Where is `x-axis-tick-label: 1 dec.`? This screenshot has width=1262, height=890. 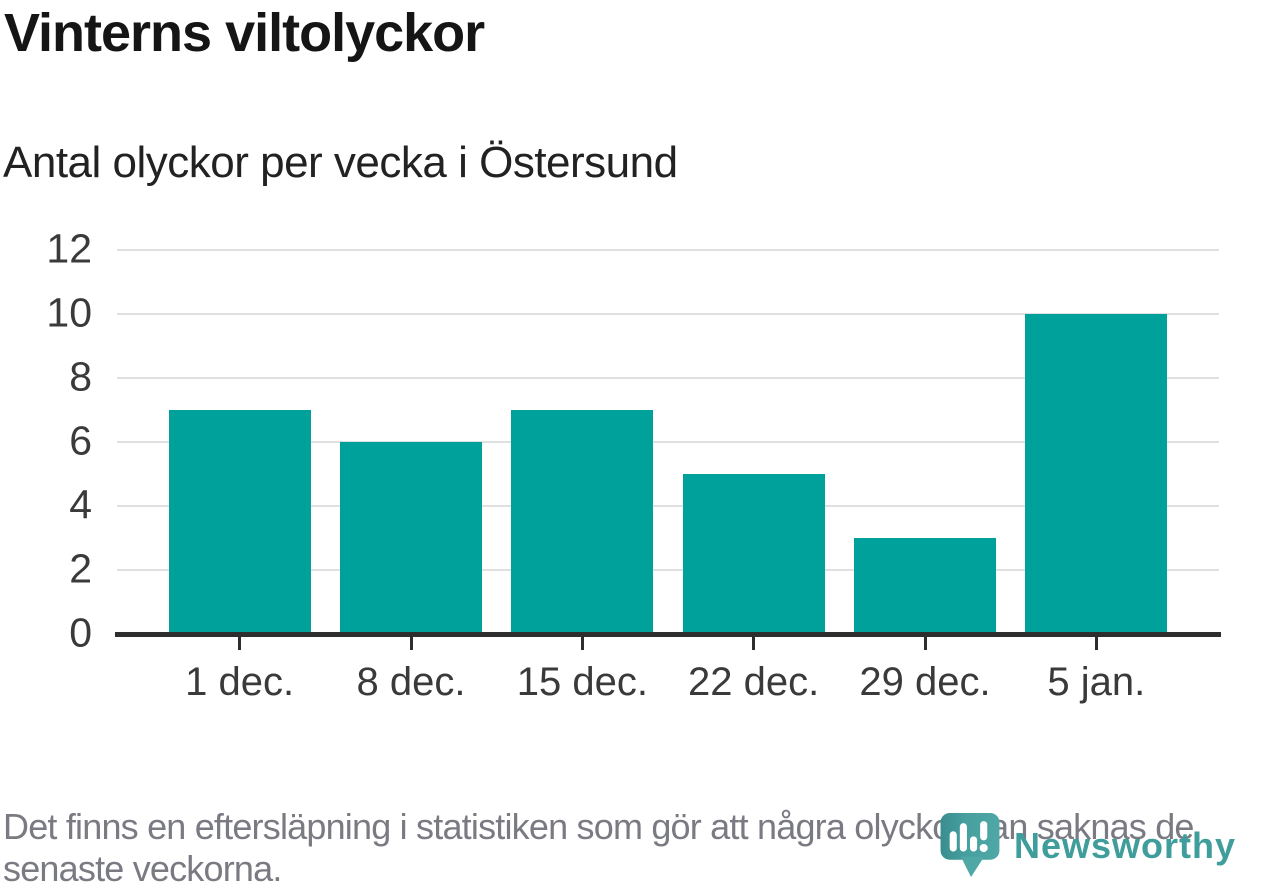
x-axis-tick-label: 1 dec. is located at coordinates (240, 682).